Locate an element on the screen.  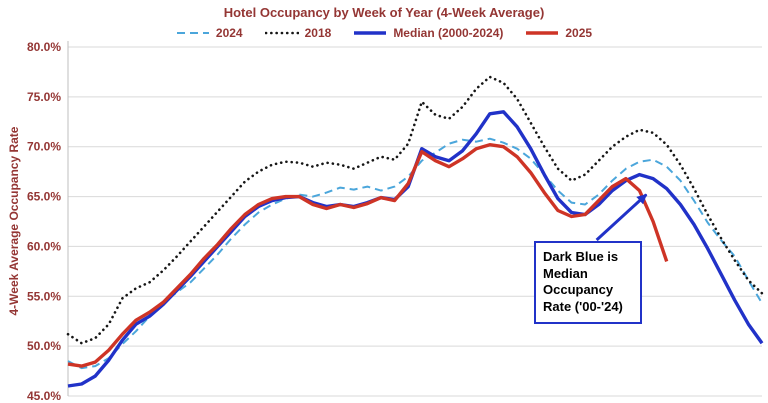
annotation-arrow is located at coordinates (621, 217).